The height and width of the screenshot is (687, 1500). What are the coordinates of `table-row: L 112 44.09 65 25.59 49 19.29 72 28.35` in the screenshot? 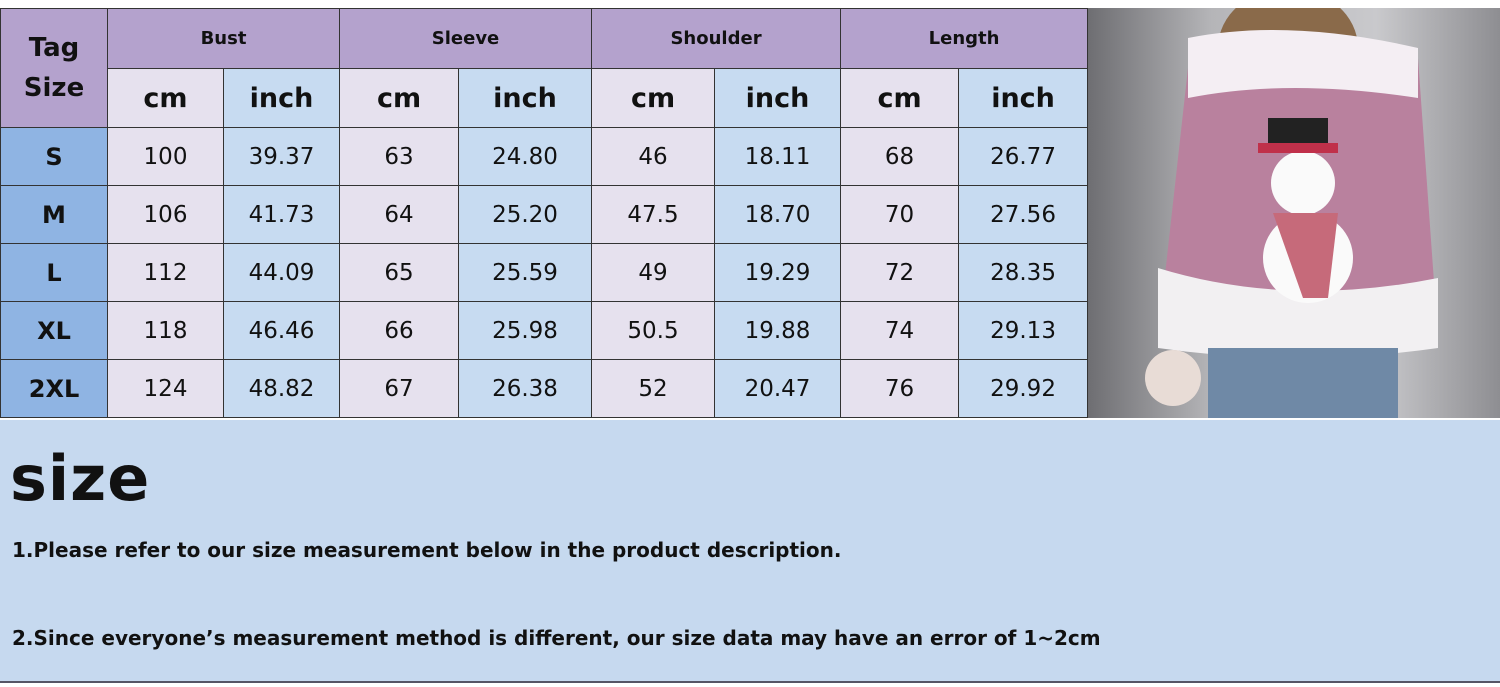 It's located at (544, 272).